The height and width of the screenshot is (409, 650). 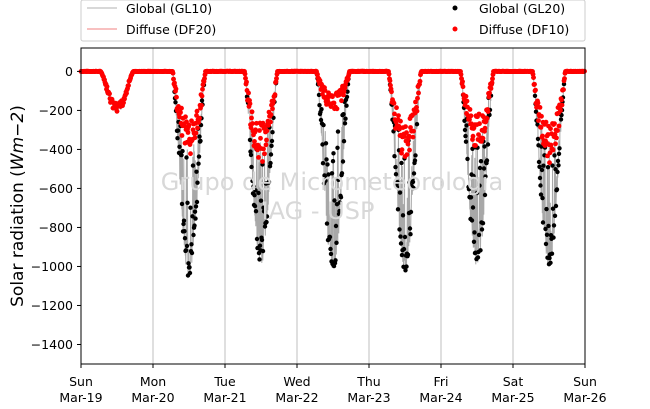 I want to click on x-tick-label-date: Mar-23, so click(x=368, y=397).